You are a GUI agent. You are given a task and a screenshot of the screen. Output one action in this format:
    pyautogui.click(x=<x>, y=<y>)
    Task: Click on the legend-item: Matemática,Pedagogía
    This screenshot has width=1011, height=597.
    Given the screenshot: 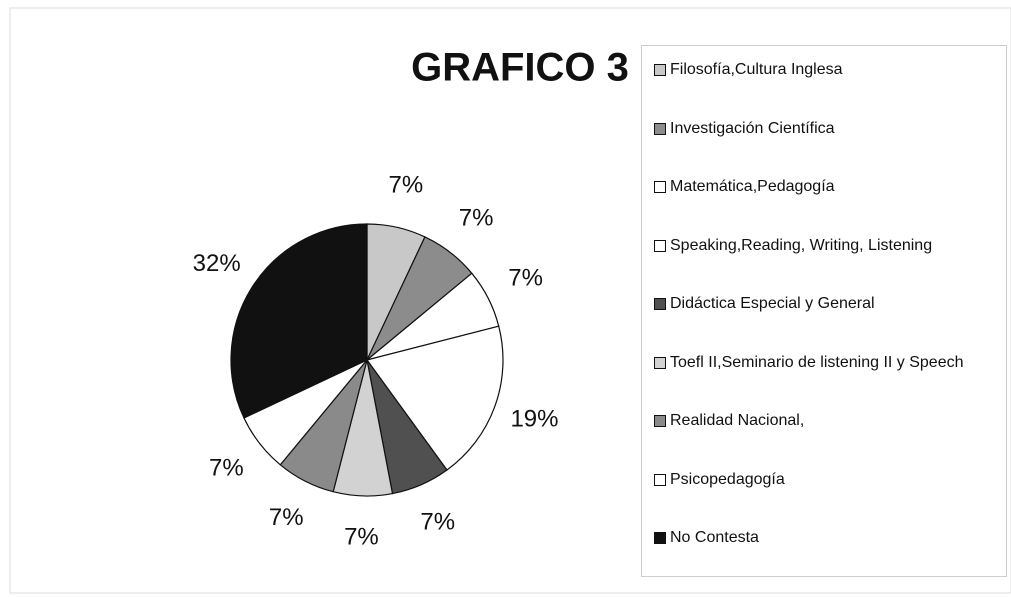 What is the action you would take?
    pyautogui.click(x=826, y=186)
    